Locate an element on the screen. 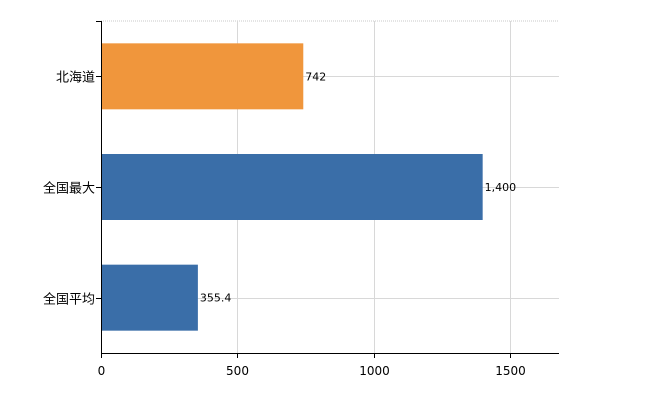  x-tick-label: 1000 is located at coordinates (374, 371).